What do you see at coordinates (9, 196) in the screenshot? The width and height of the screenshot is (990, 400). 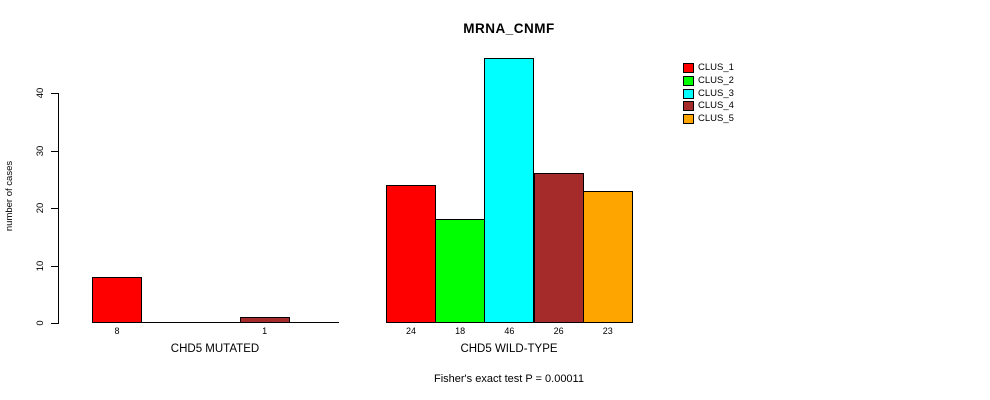 I see `y-axis-label: number of cases` at bounding box center [9, 196].